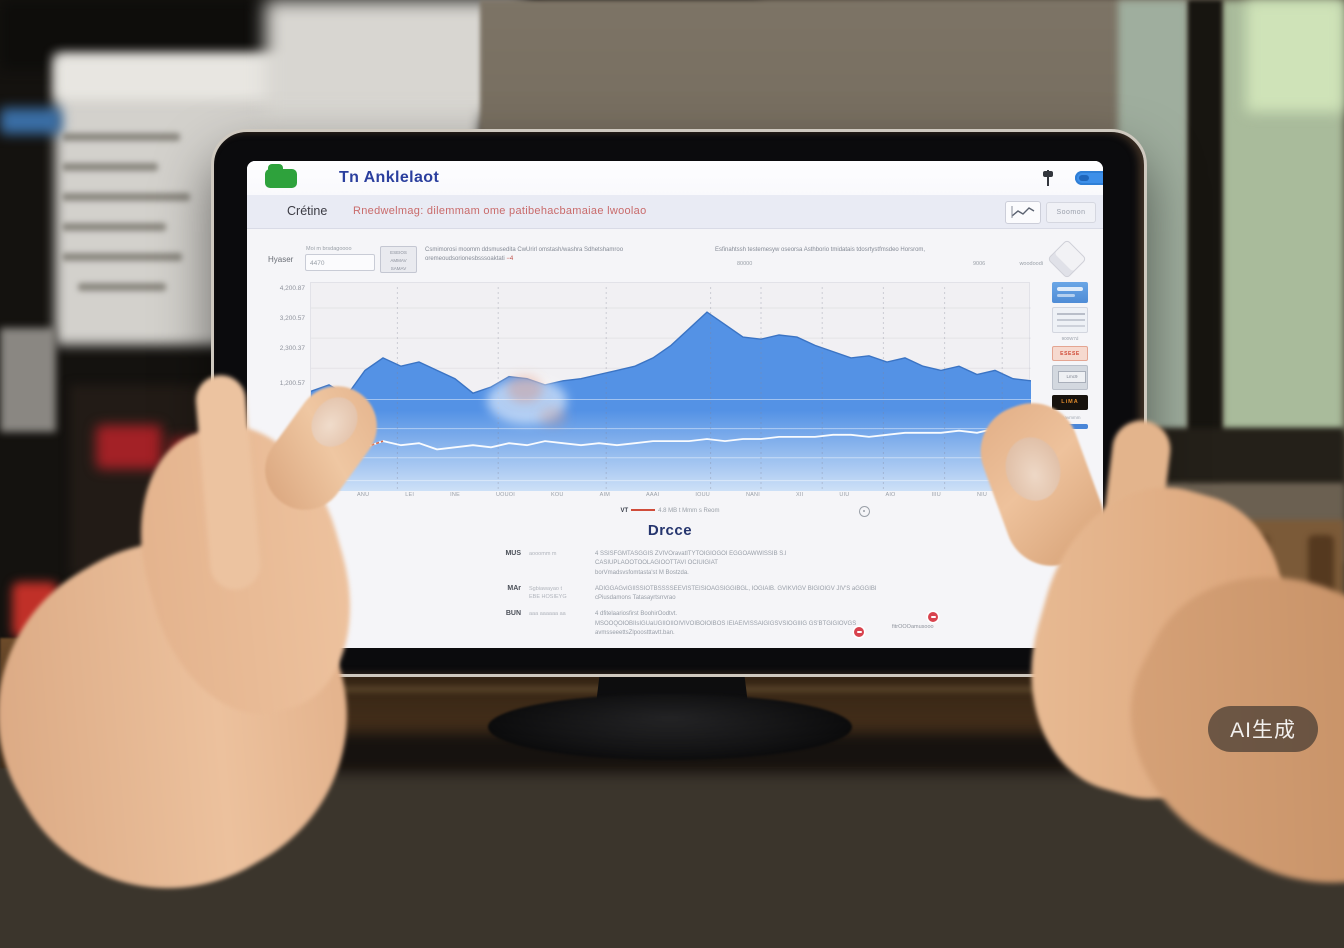 This screenshot has height=948, width=1344. What do you see at coordinates (670, 530) in the screenshot?
I see `details-heading: Drcce` at bounding box center [670, 530].